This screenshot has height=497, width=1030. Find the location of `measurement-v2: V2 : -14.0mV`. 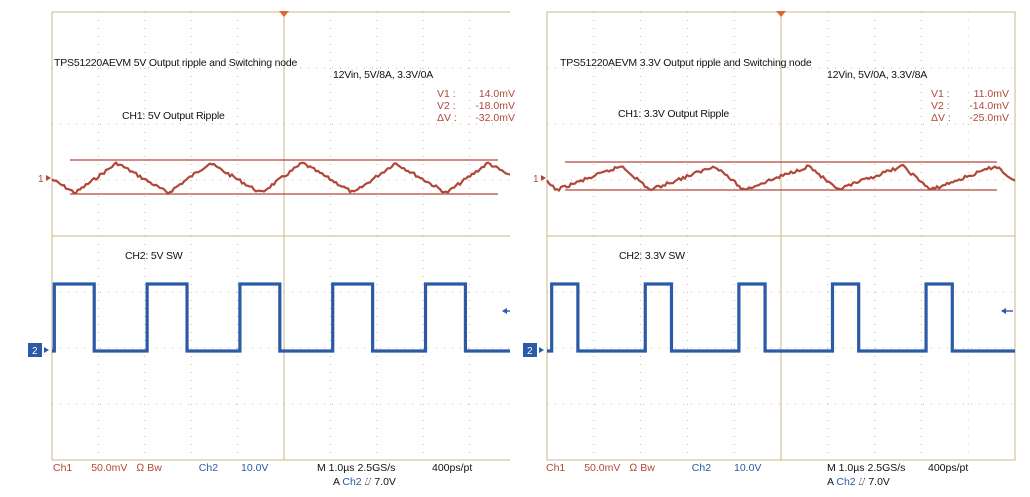

measurement-v2: V2 : -14.0mV is located at coordinates (970, 106).